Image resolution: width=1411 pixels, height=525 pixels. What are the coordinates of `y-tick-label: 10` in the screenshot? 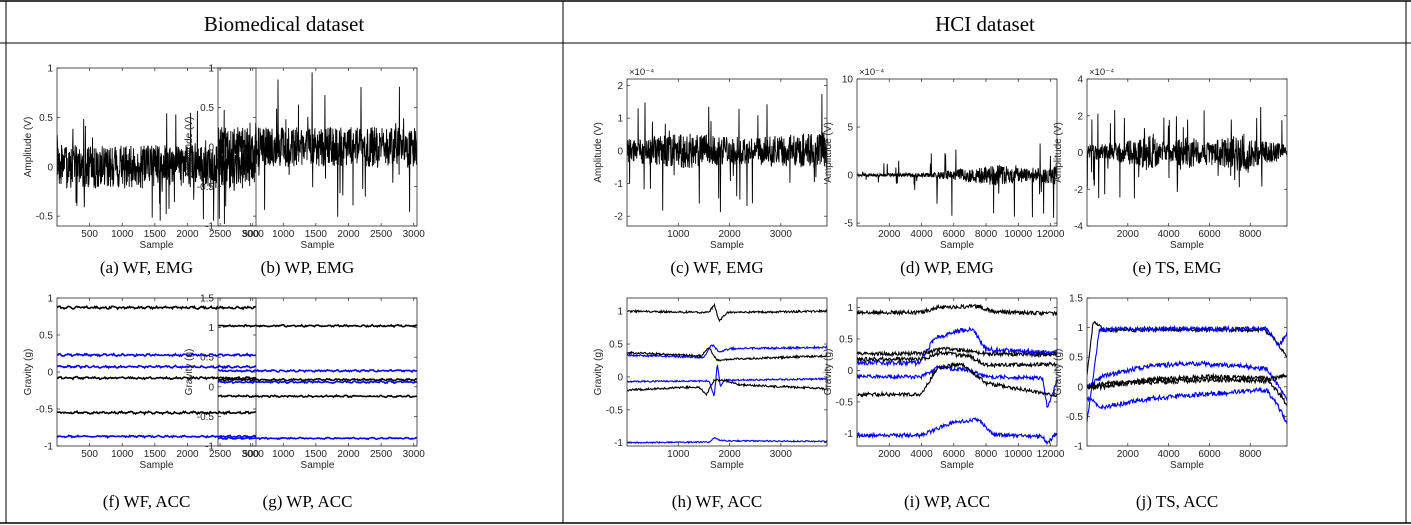 It's located at (848, 80).